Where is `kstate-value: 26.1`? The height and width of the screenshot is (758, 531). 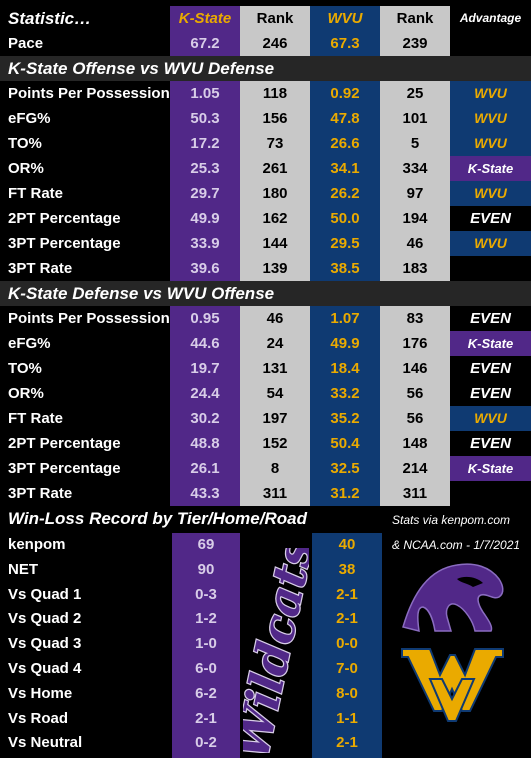 kstate-value: 26.1 is located at coordinates (205, 468).